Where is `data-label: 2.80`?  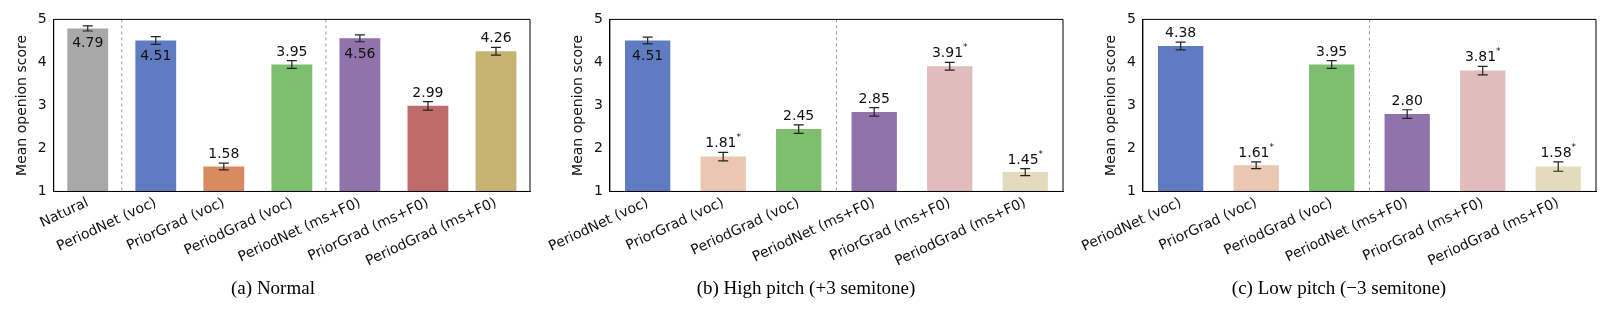
data-label: 2.80 is located at coordinates (1407, 99).